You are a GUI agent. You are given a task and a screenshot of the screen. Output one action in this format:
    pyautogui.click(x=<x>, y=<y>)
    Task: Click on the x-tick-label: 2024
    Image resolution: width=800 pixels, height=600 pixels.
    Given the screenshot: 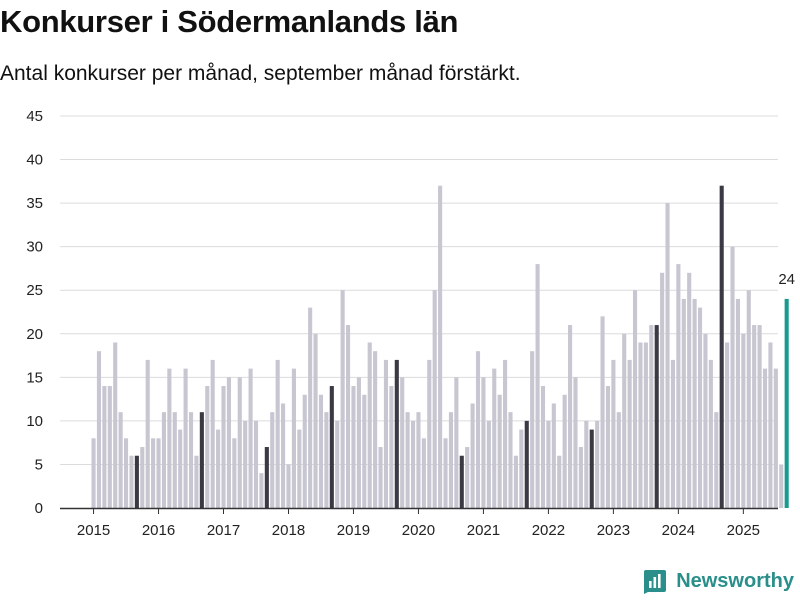 What is the action you would take?
    pyautogui.click(x=678, y=530)
    